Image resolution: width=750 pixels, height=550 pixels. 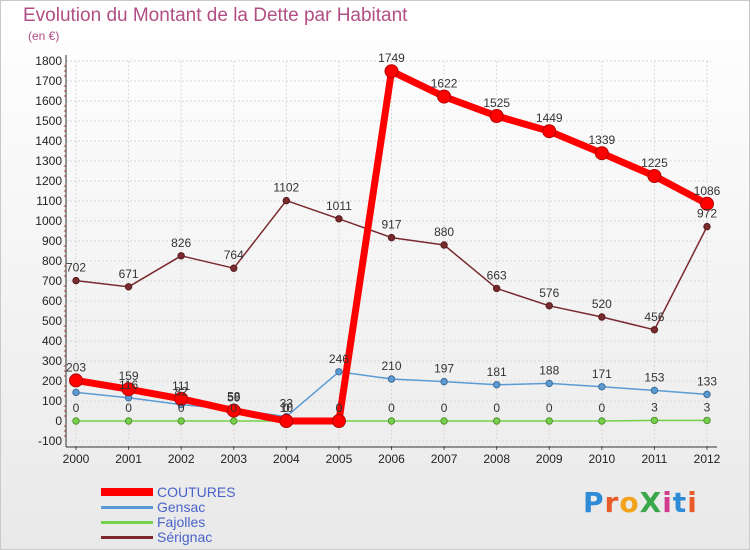 What do you see at coordinates (497, 372) in the screenshot?
I see `data-label: 181` at bounding box center [497, 372].